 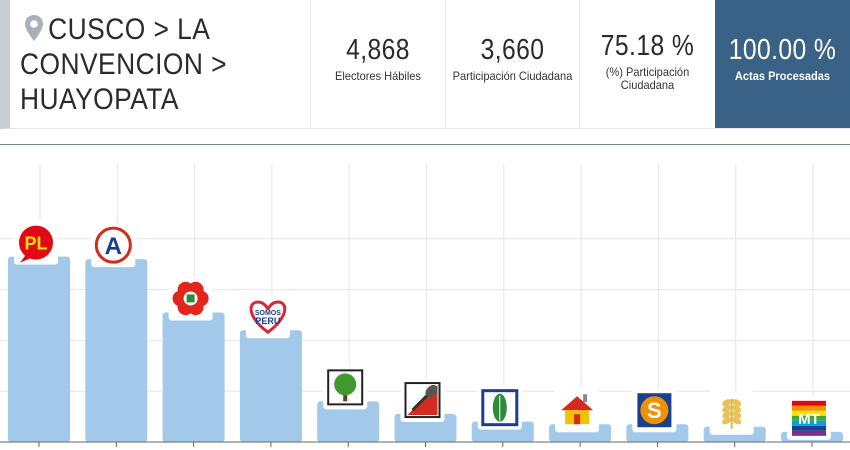 I want to click on stat-label-line-1: (%) Participación, so click(x=647, y=72).